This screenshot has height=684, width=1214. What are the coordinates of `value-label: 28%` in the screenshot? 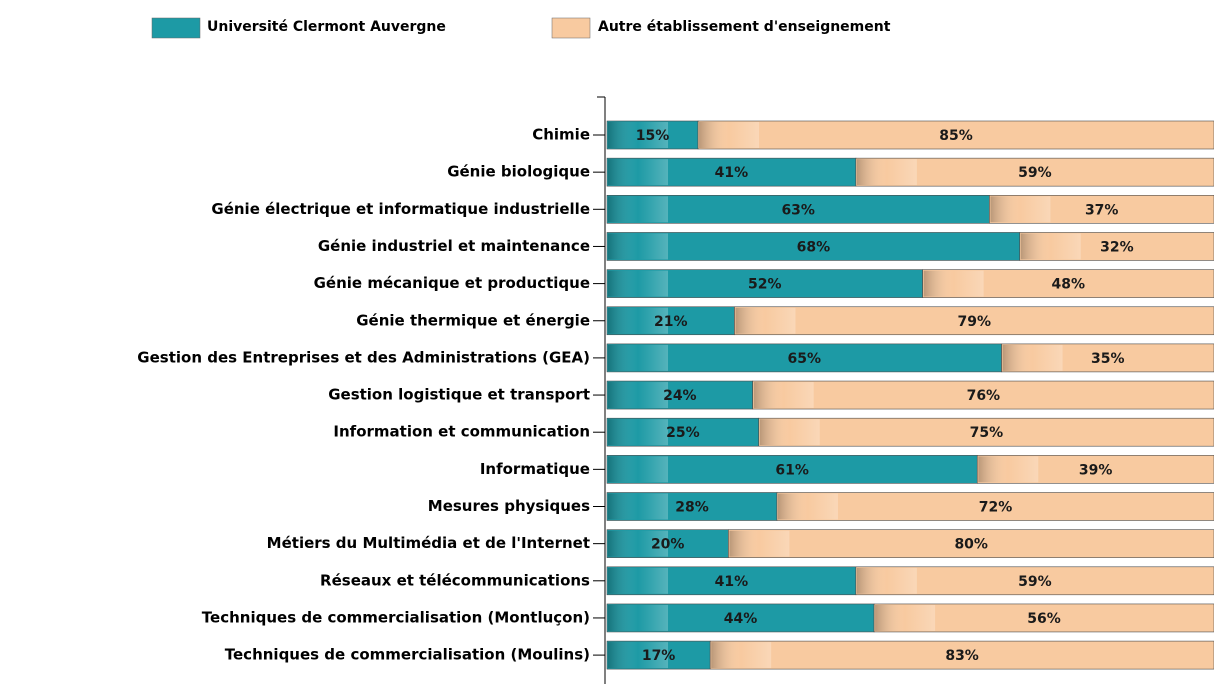 It's located at (692, 508).